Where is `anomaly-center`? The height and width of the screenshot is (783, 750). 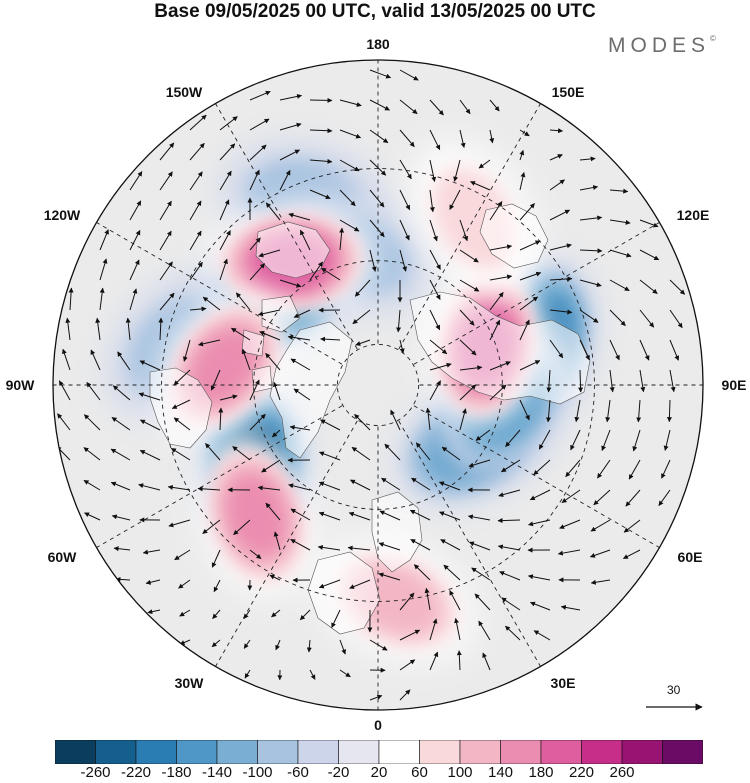 anomaly-center is located at coordinates (256, 515).